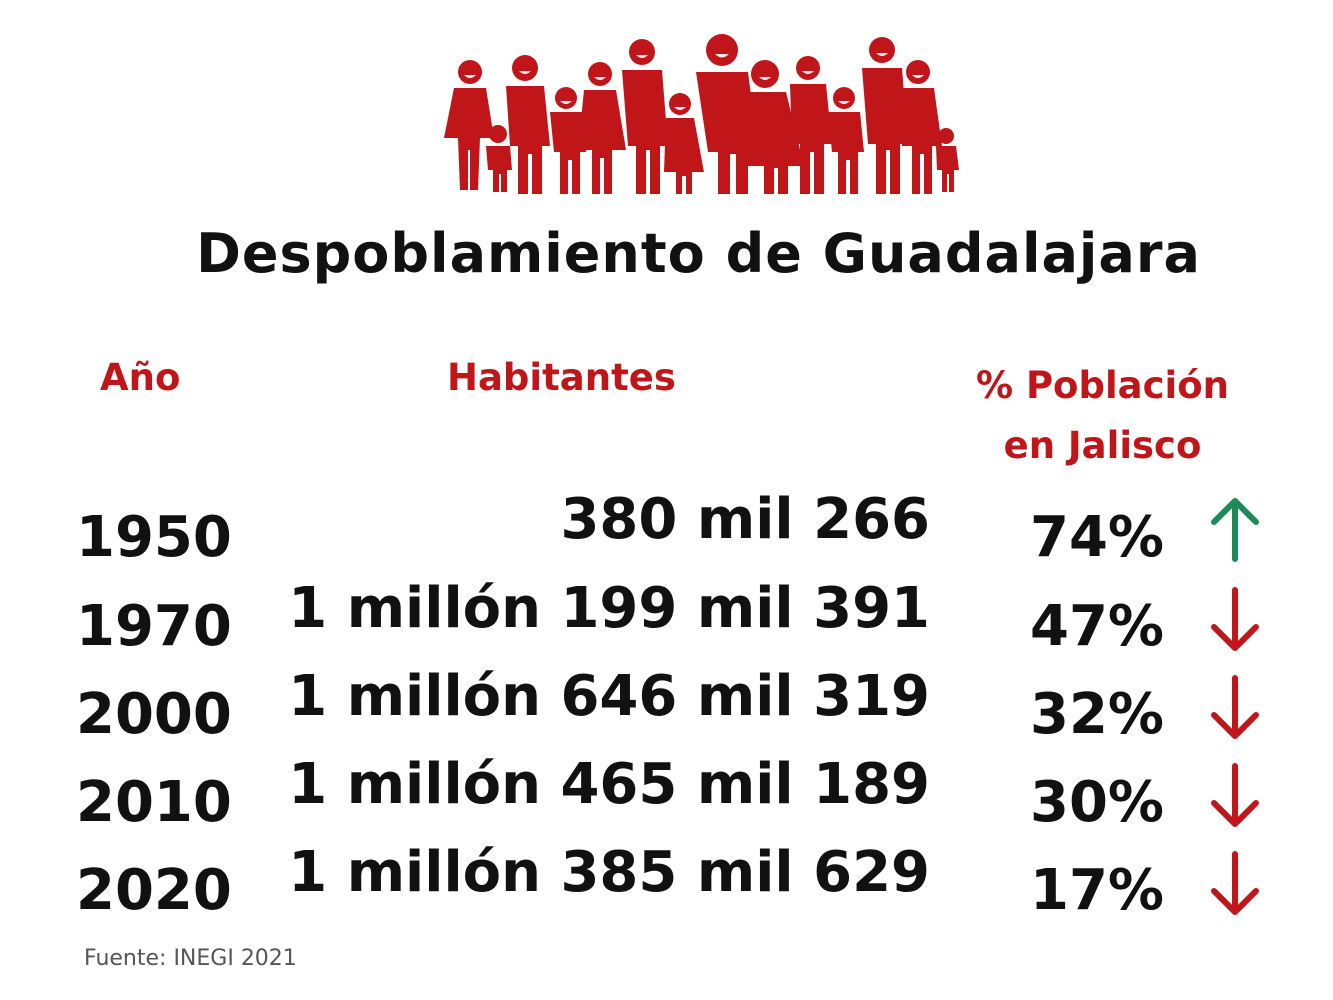 Image resolution: width=1333 pixels, height=1000 pixels. I want to click on row-pct: 74%, so click(1097, 537).